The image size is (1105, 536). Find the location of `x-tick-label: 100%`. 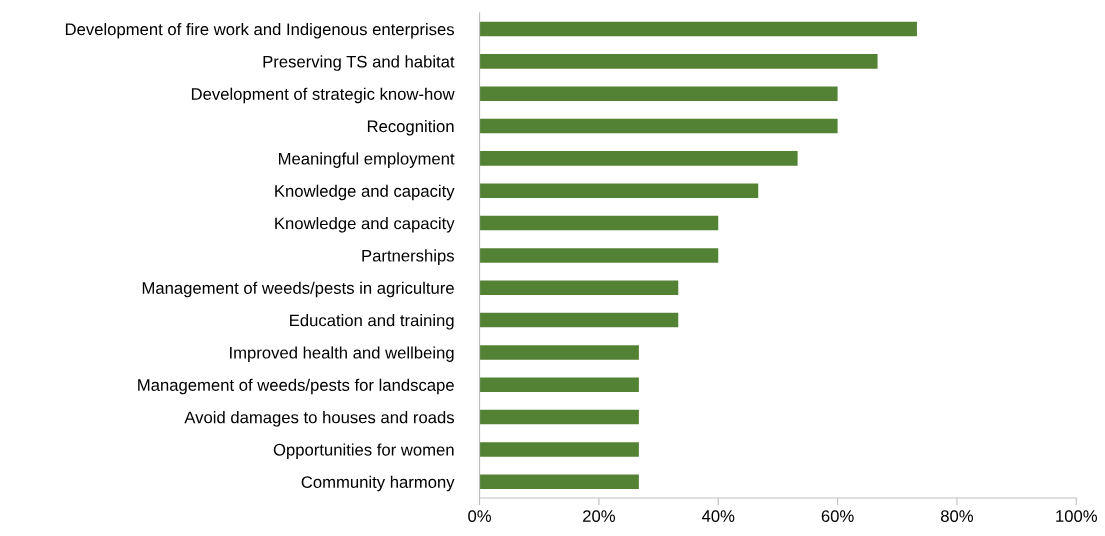

x-tick-label: 100% is located at coordinates (1076, 516).